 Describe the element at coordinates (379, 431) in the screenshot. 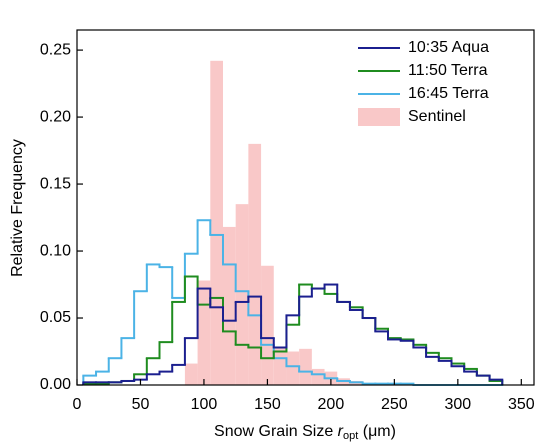

I see `x-axis-label-unit: (μm)` at that location.